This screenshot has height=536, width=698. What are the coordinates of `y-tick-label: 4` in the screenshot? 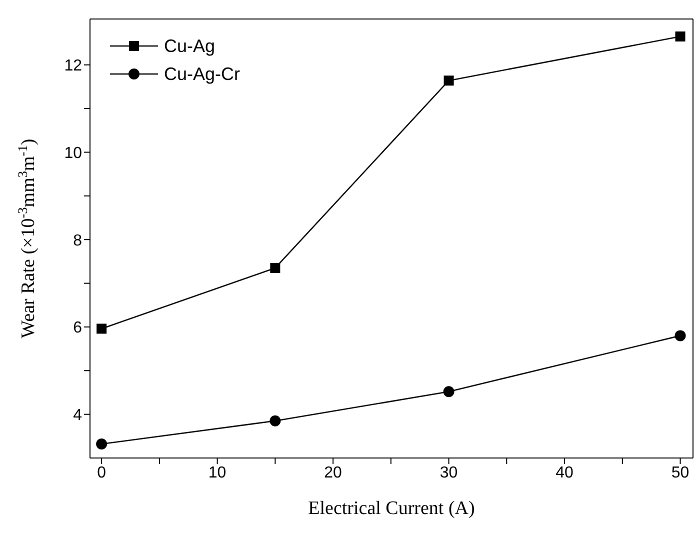 It's located at (77, 415).